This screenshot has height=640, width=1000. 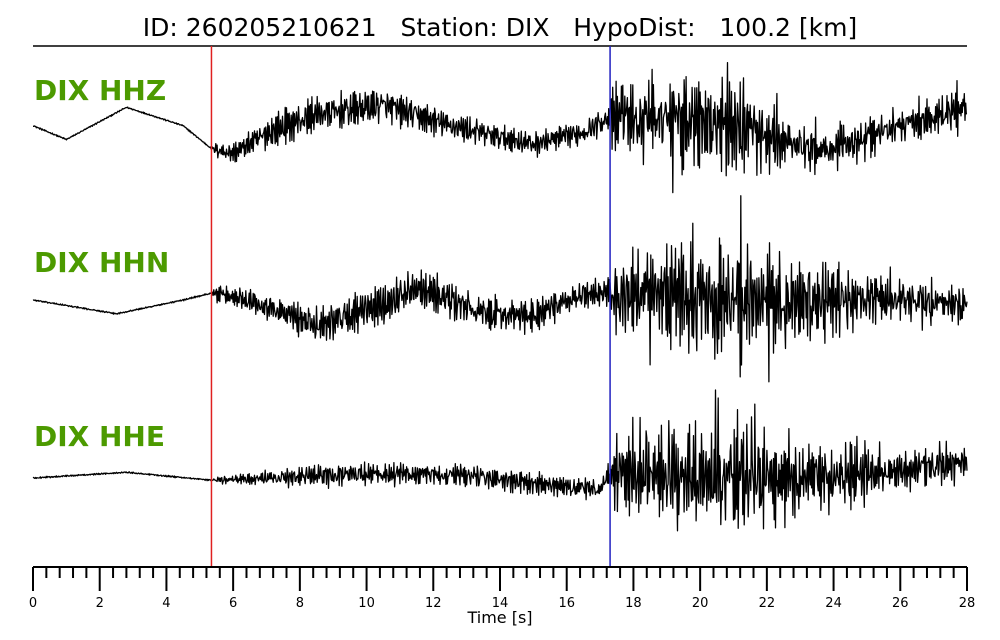 What do you see at coordinates (100, 90) in the screenshot?
I see `channel-label: DIX HHZ` at bounding box center [100, 90].